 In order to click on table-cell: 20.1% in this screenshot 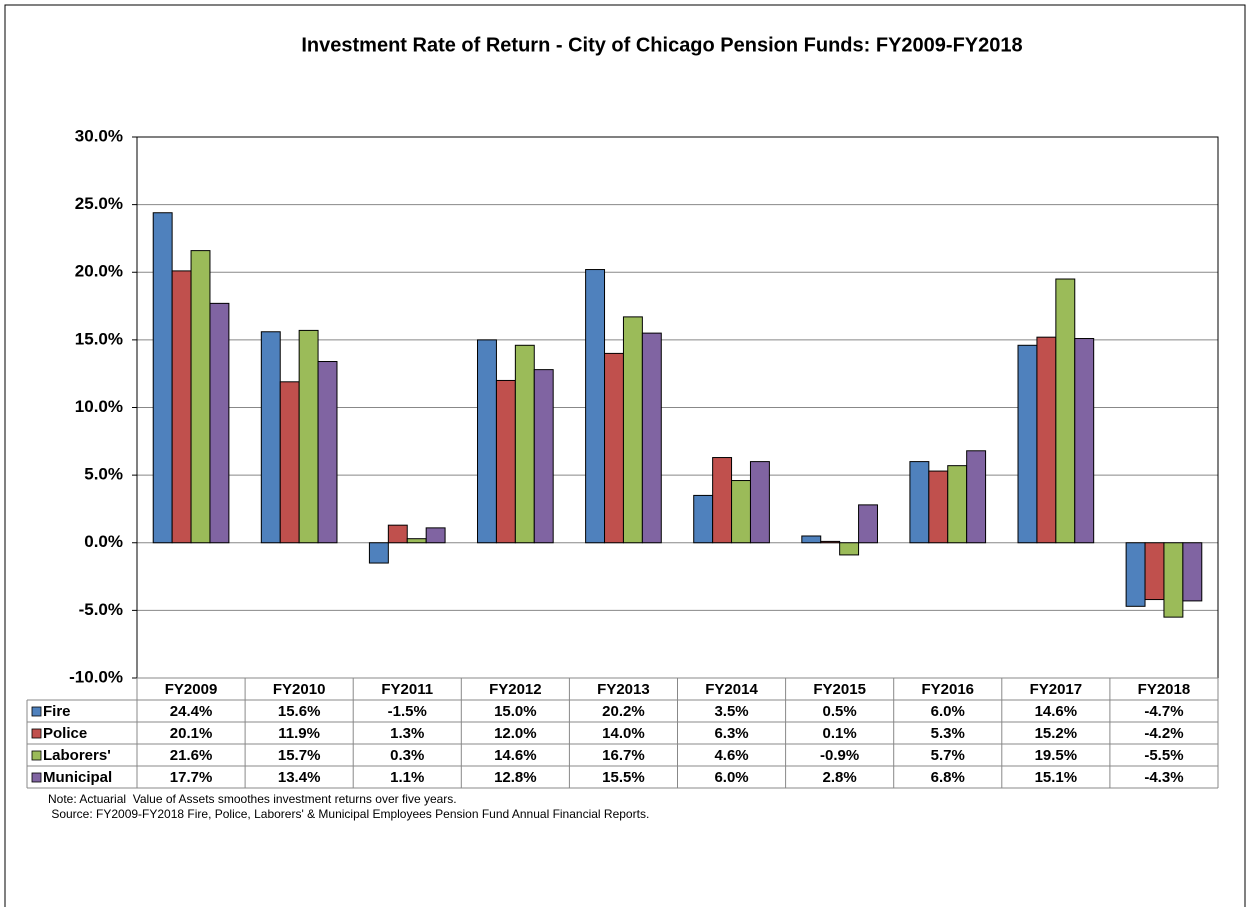, I will do `click(191, 733)`.